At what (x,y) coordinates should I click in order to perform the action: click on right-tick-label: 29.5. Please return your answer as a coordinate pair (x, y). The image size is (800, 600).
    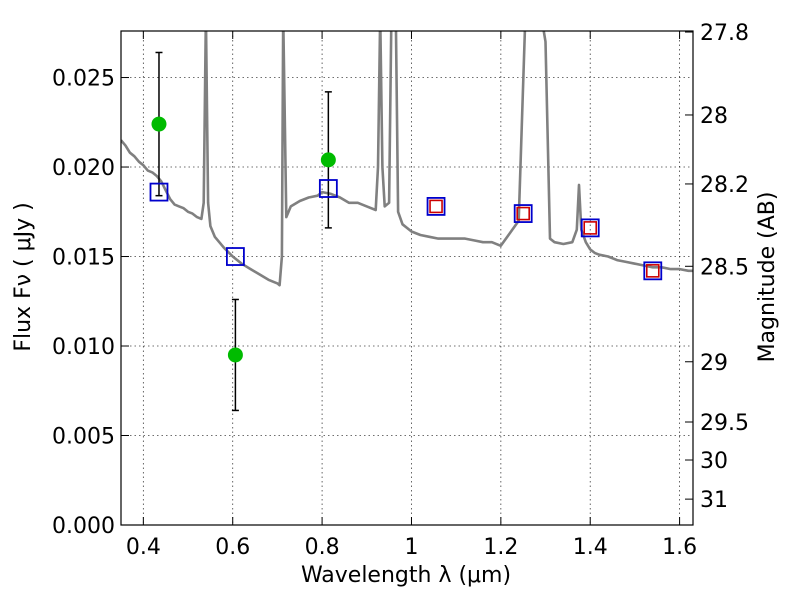
    Looking at the image, I should click on (724, 423).